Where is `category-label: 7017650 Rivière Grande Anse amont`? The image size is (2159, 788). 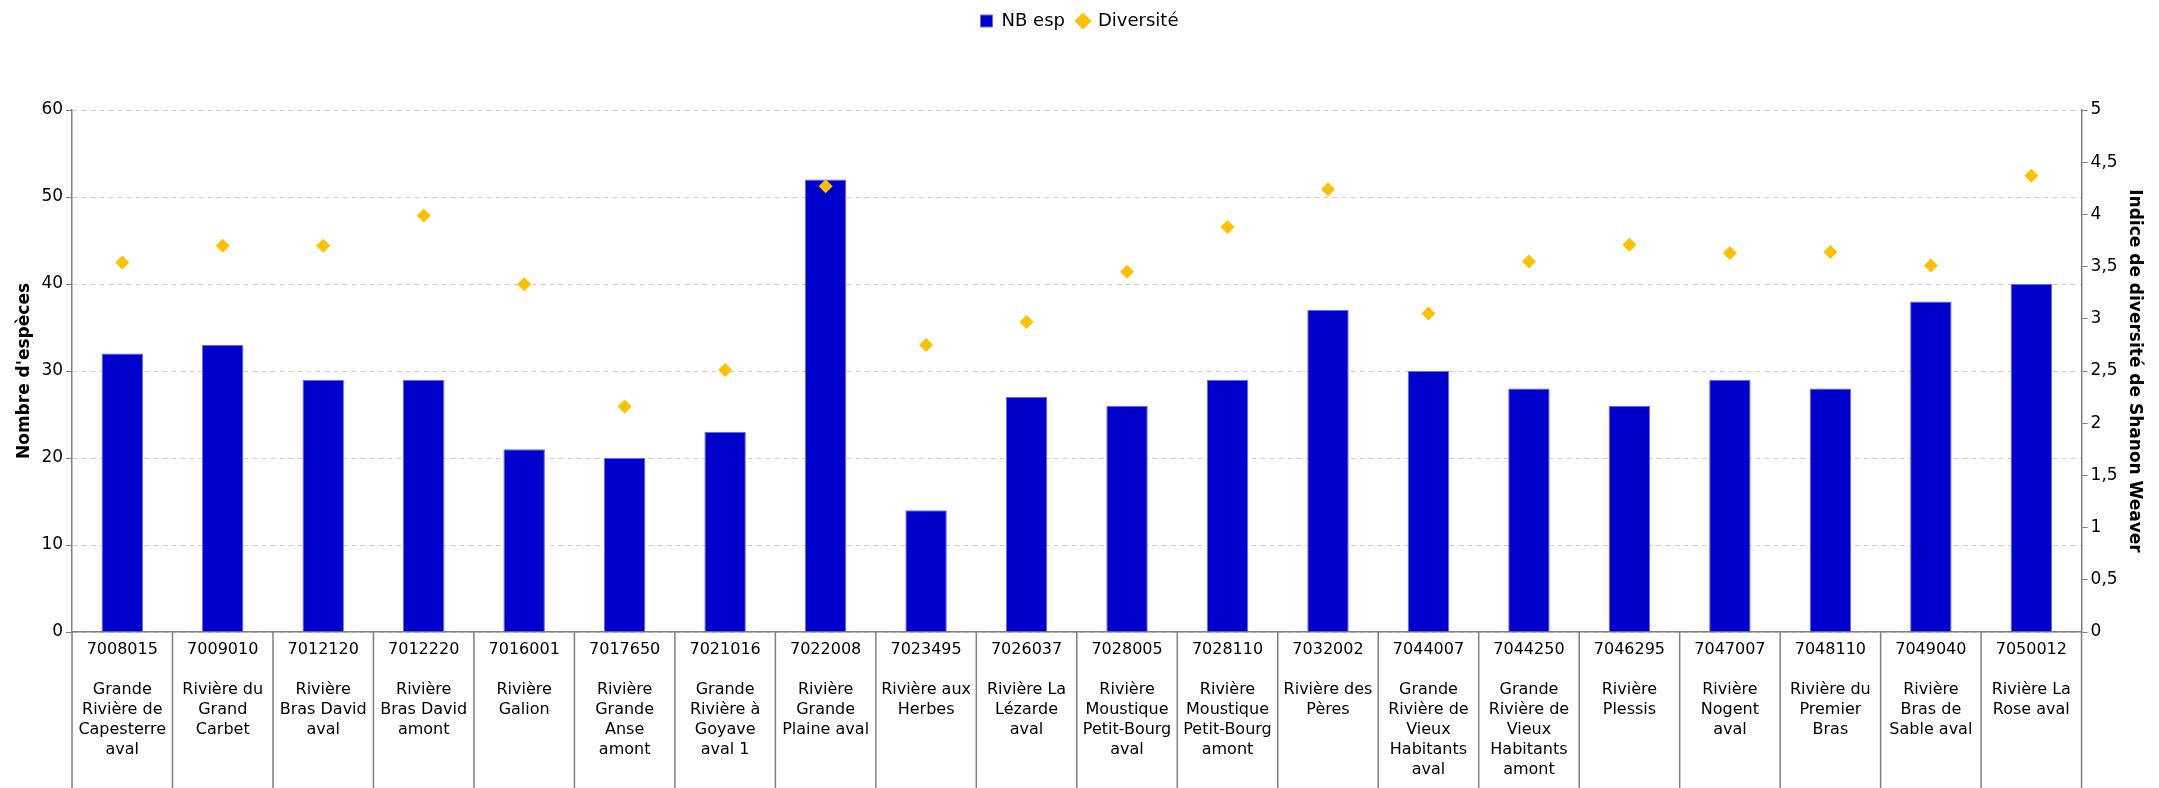 category-label: 7017650 Rivière Grande Anse amont is located at coordinates (625, 699).